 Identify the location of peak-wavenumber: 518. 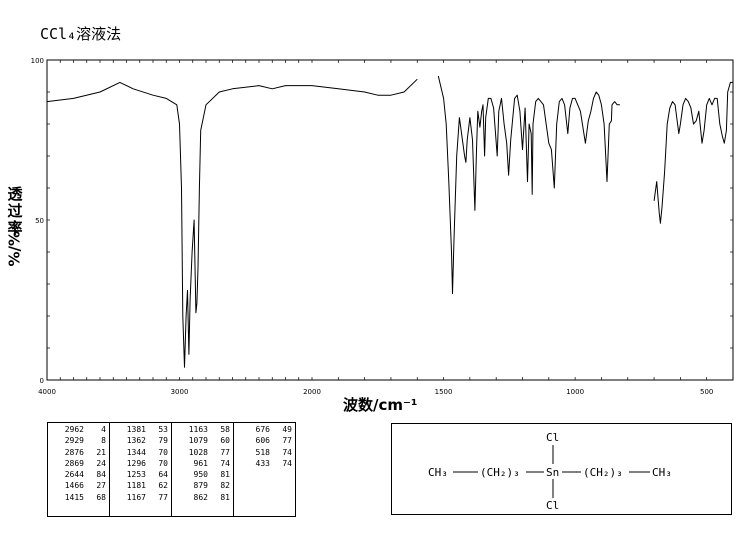
(262, 452).